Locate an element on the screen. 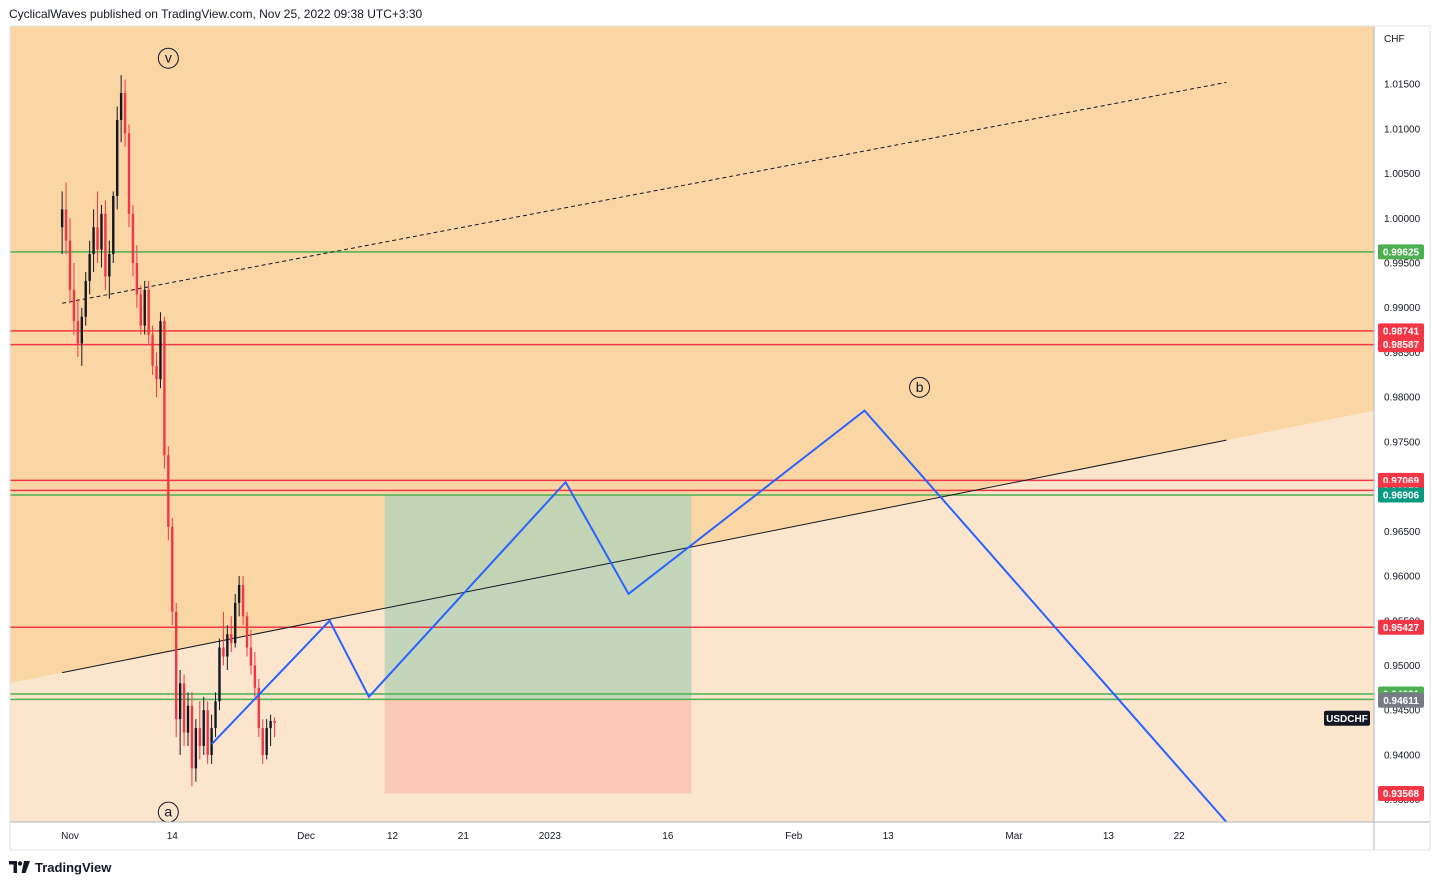 The height and width of the screenshot is (884, 1440). time-tick-label: 16 is located at coordinates (668, 836).